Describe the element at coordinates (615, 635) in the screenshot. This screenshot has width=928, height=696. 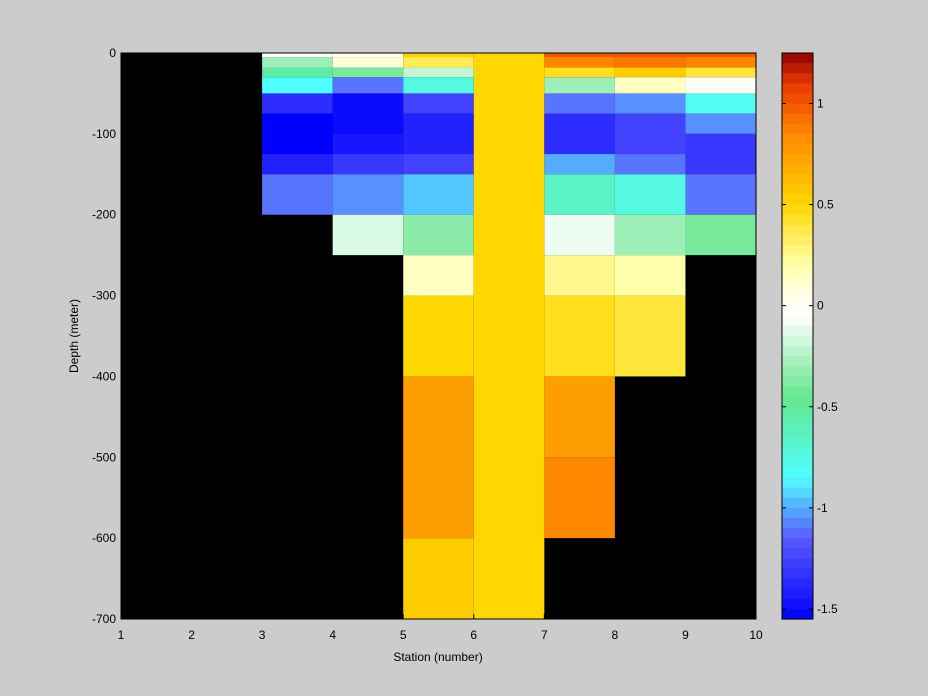
I see `x-tick-label: 8` at that location.